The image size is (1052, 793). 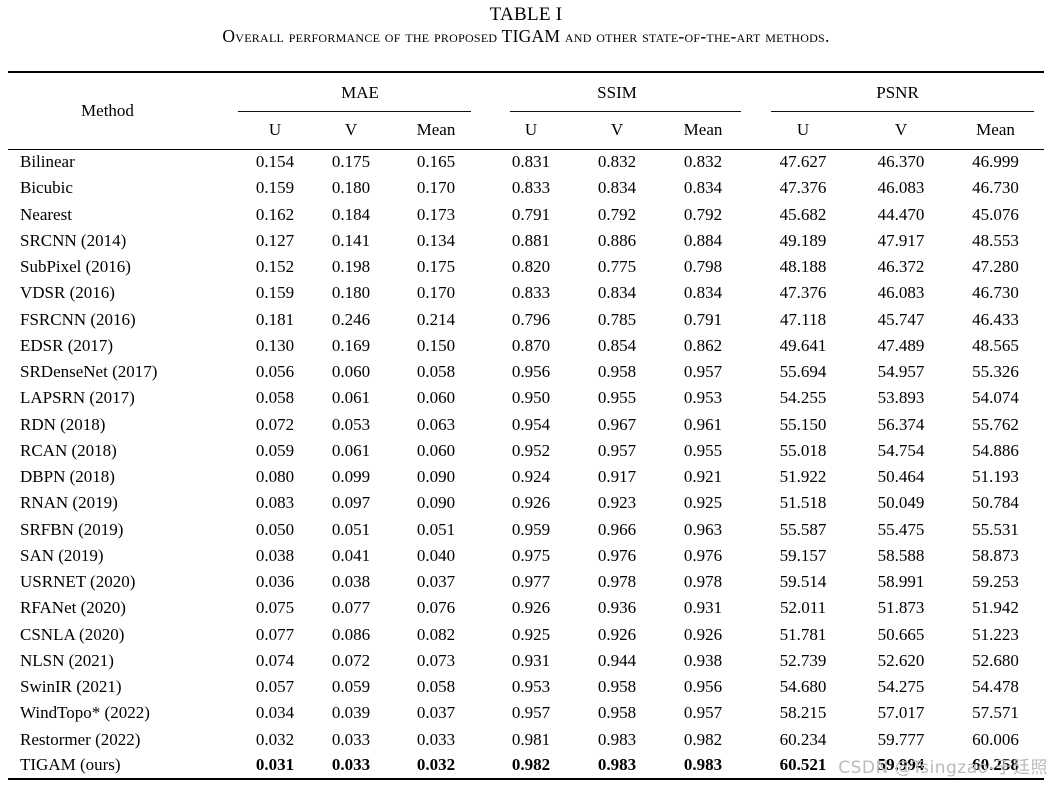 I want to click on value-cell: 53.893, so click(x=901, y=398).